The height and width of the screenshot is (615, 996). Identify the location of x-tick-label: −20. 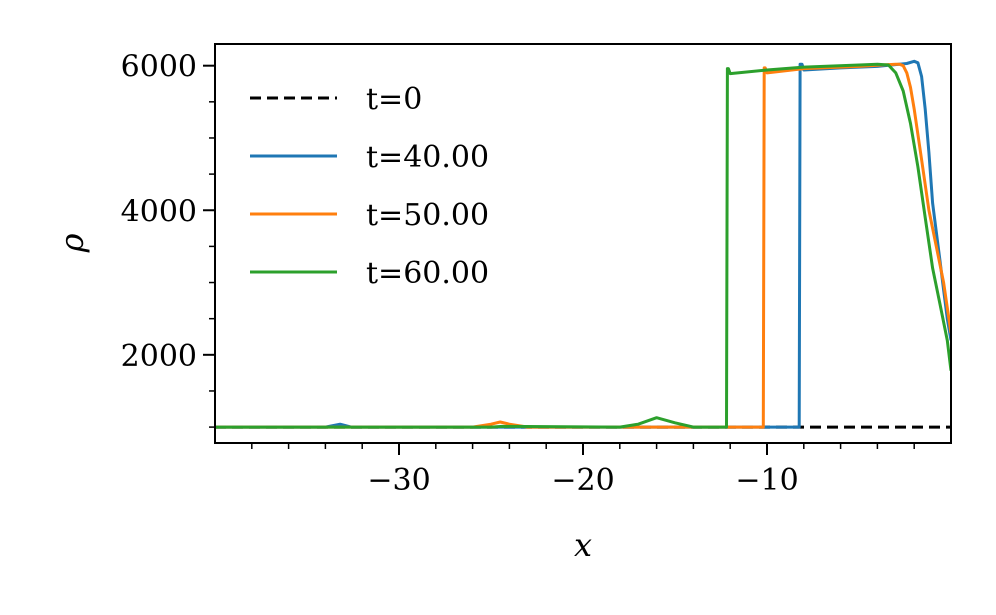
(582, 480).